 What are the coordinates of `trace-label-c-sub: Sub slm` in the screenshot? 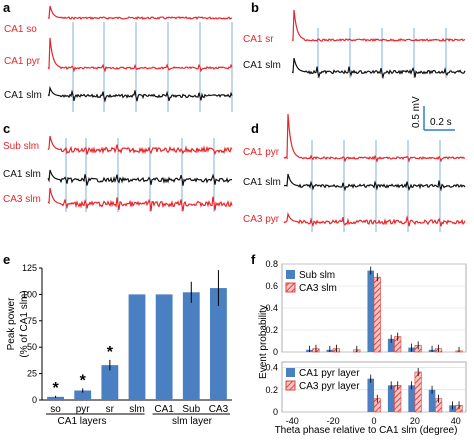 It's located at (21, 146).